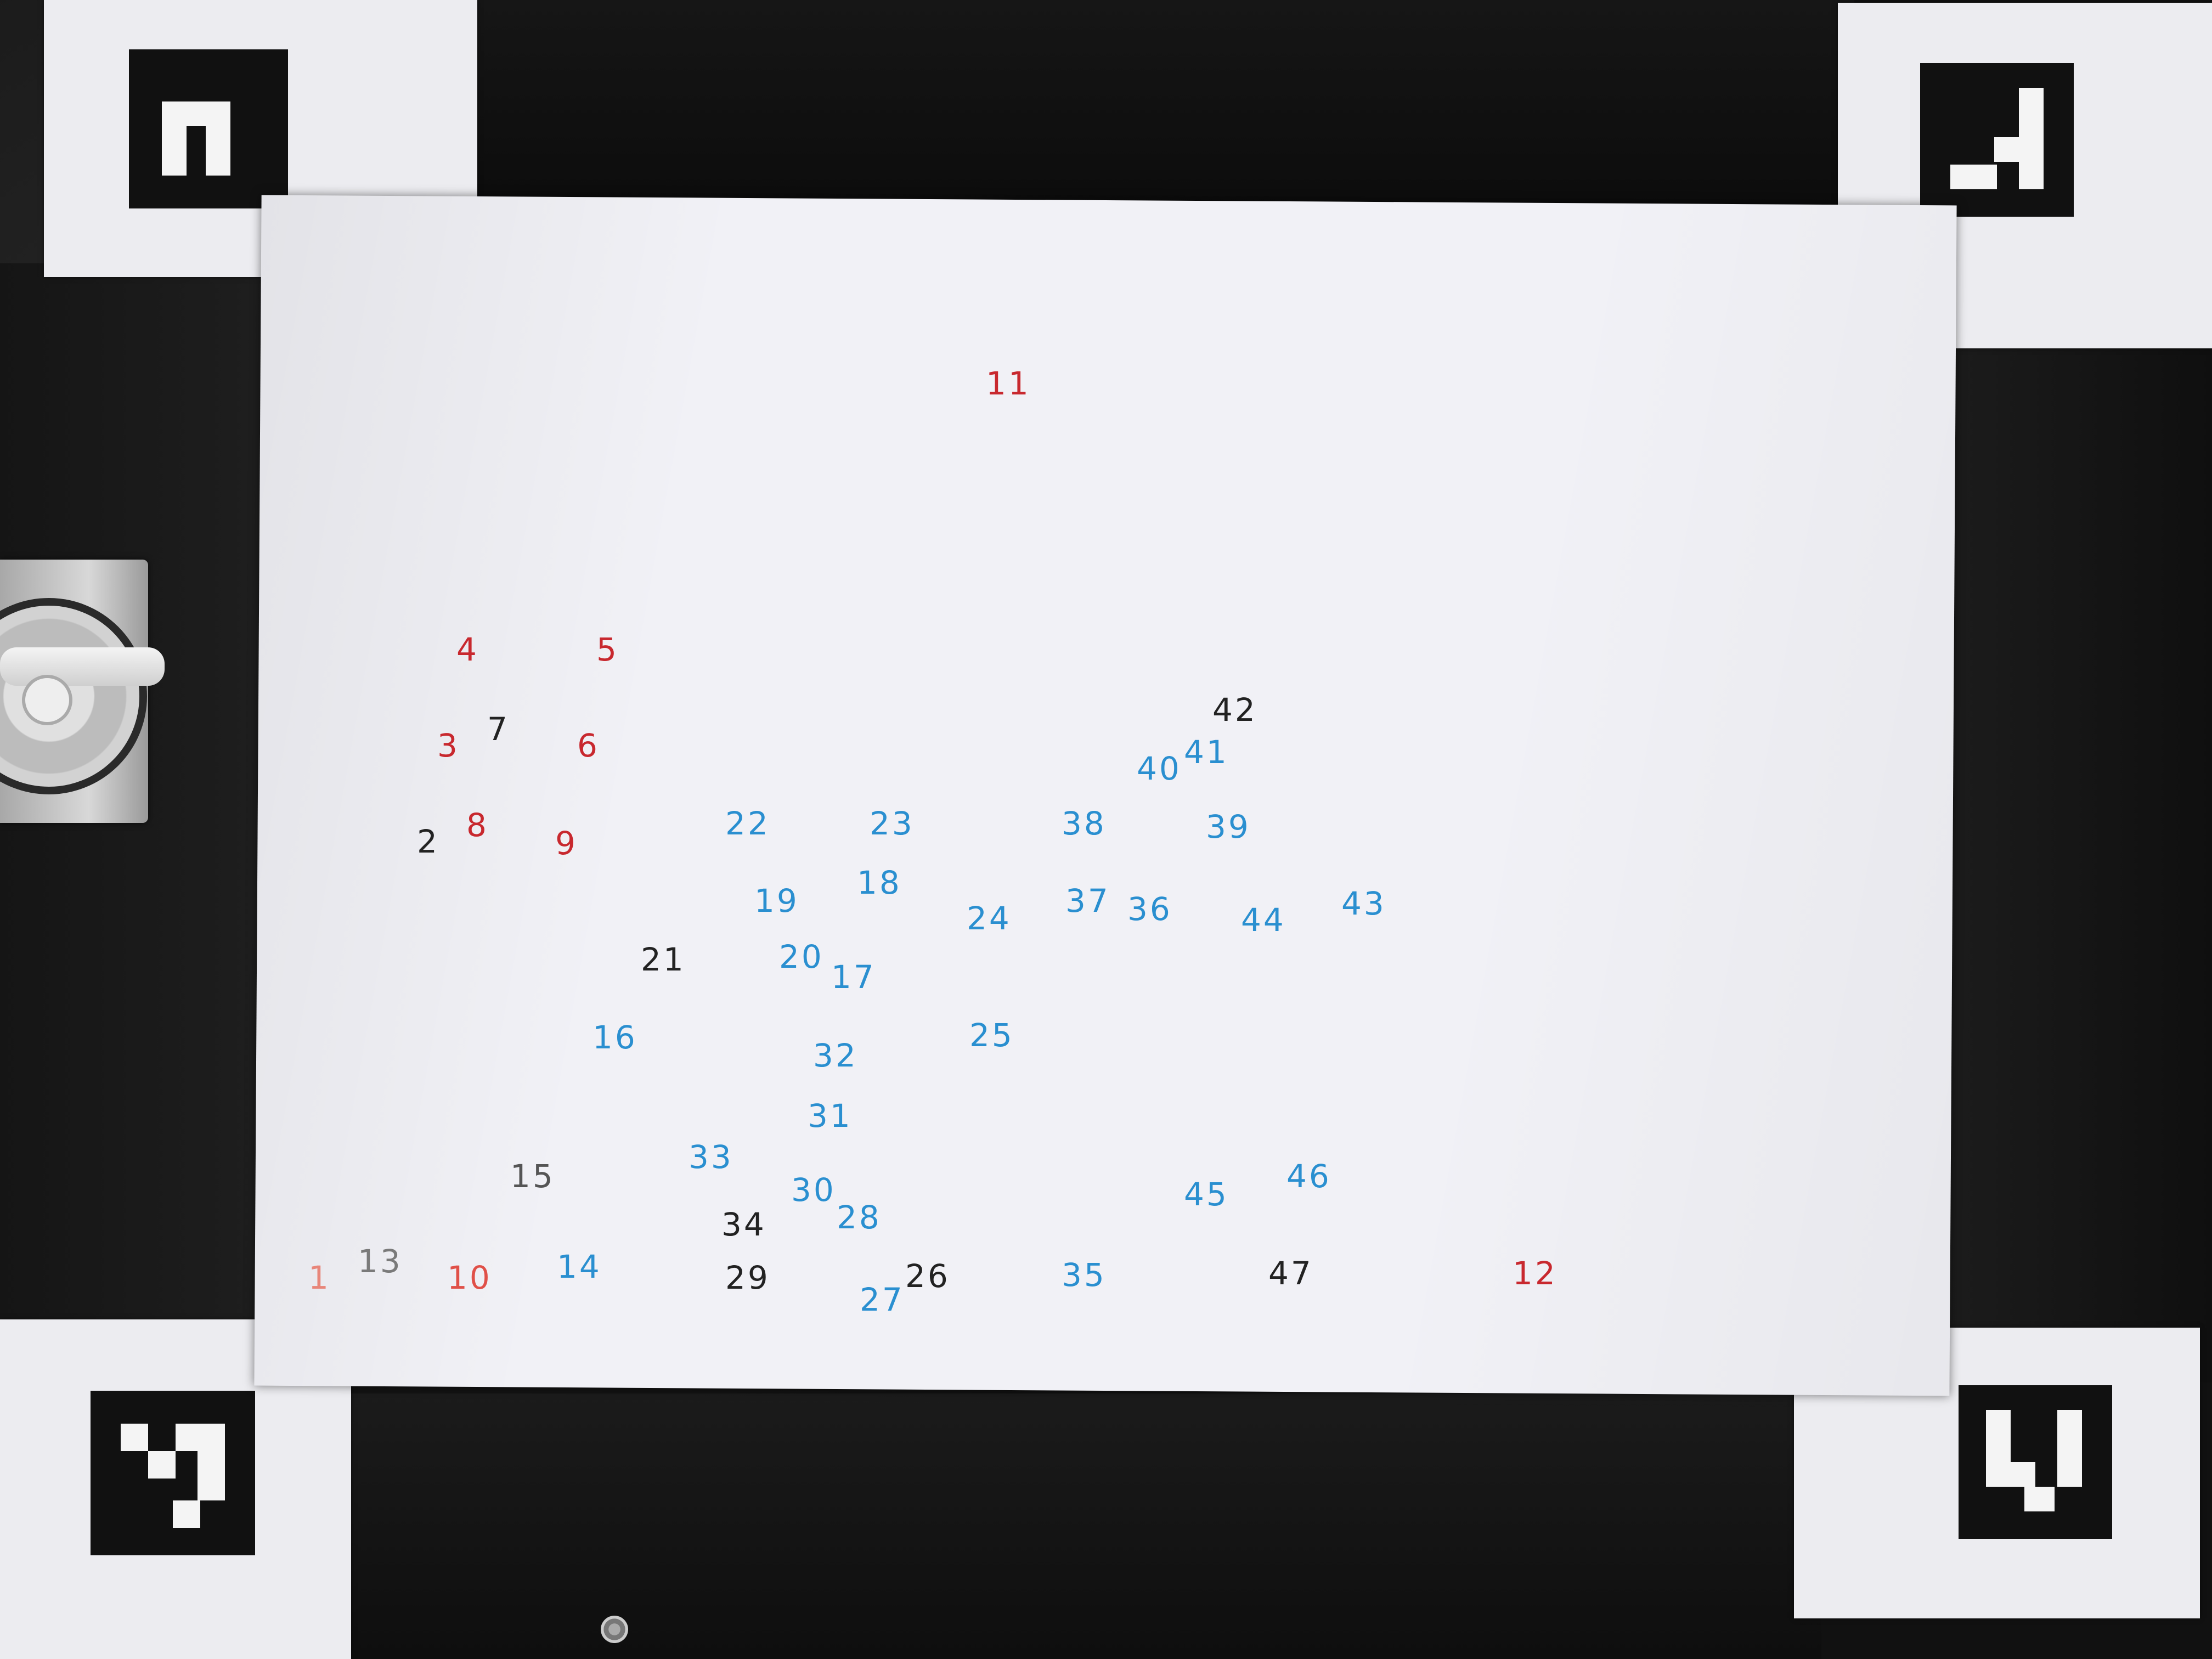  I want to click on point-label: 27, so click(883, 1300).